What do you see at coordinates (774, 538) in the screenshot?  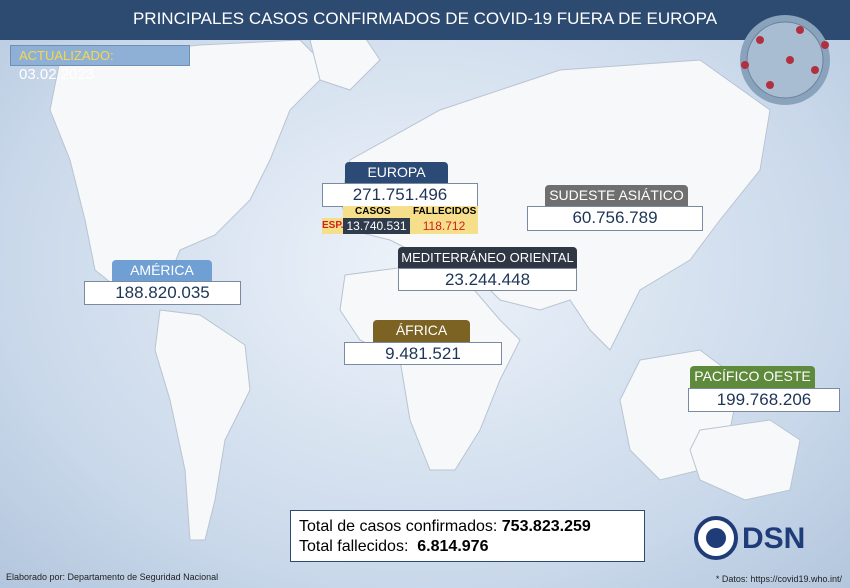 I see `logo-text: DSN` at bounding box center [774, 538].